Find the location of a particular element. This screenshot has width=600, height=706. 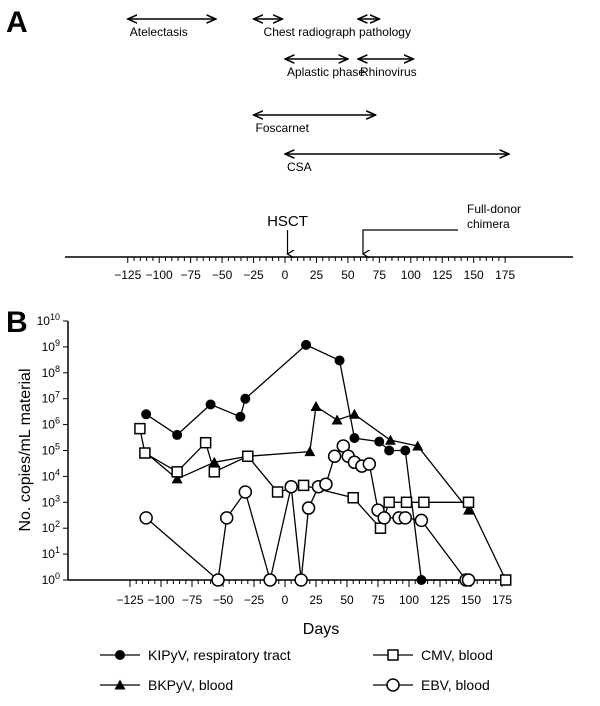

event-label: Atelectasis is located at coordinates (159, 32).